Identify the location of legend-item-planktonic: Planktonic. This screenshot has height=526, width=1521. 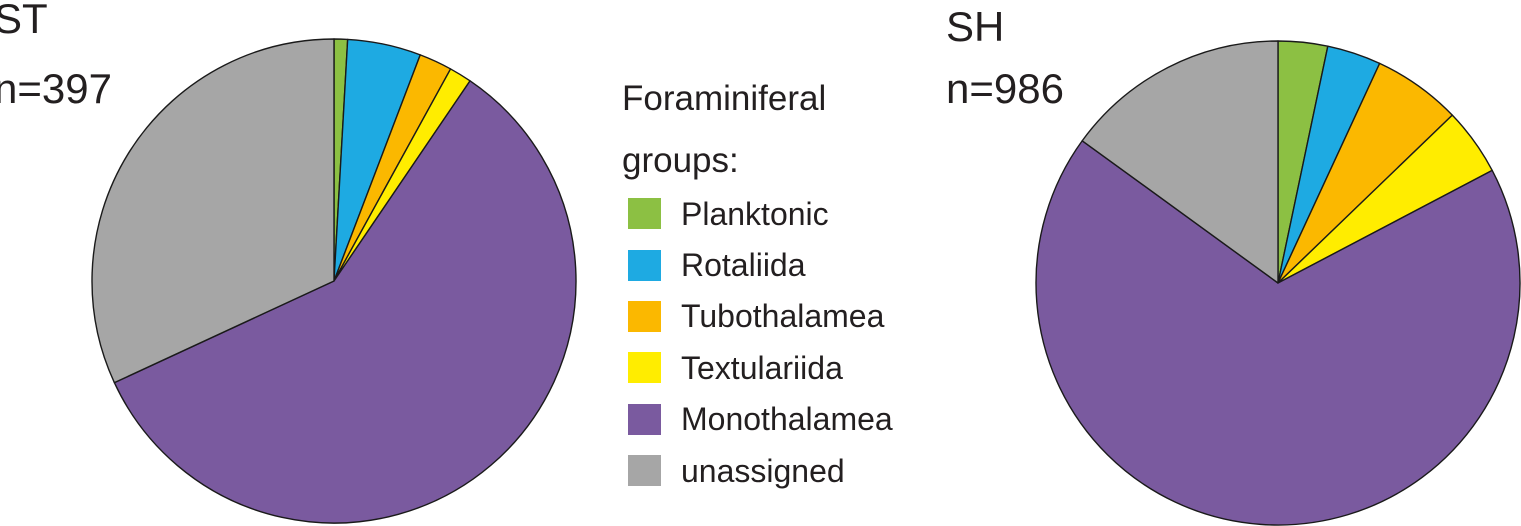
(760, 213).